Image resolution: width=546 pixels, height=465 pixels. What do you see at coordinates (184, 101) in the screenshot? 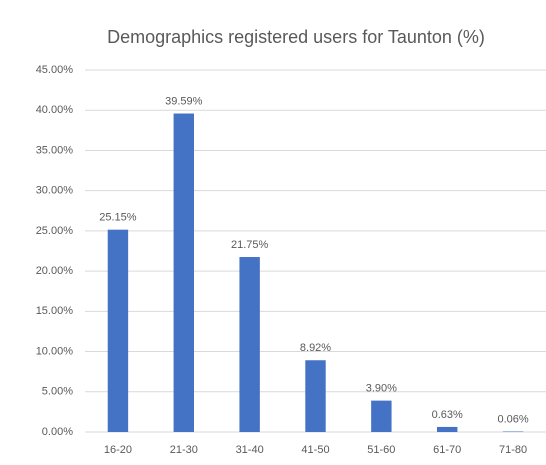
I see `value-label: 39.59%` at bounding box center [184, 101].